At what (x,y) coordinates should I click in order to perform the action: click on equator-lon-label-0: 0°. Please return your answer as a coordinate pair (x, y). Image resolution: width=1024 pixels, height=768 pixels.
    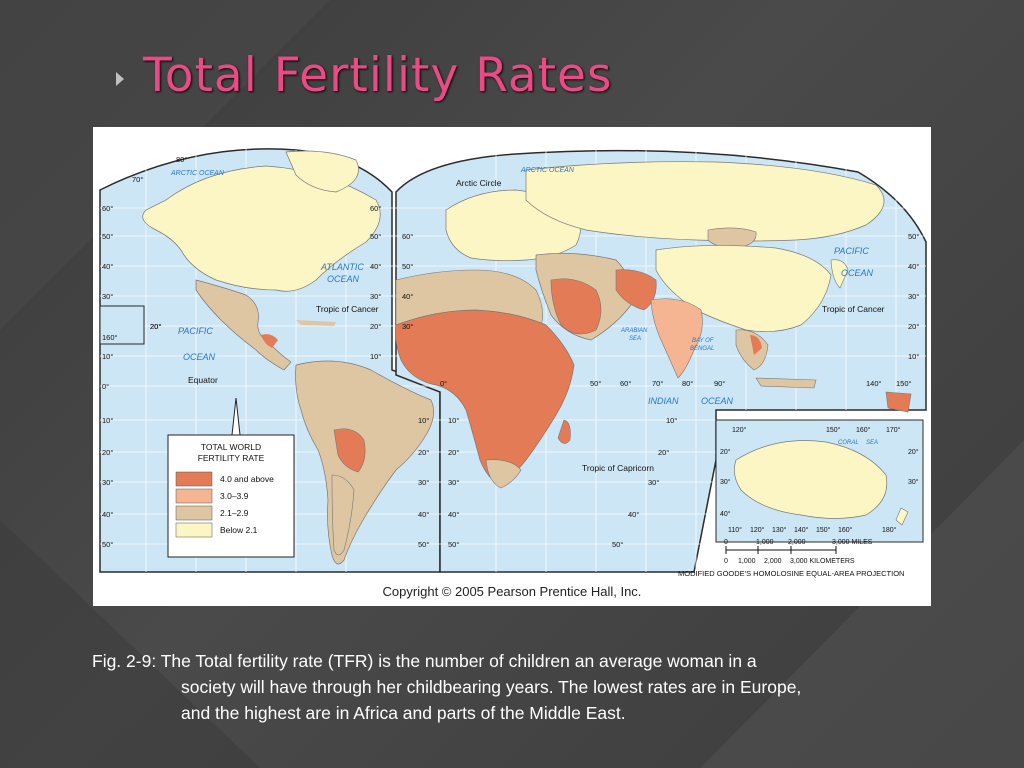
    Looking at the image, I should click on (443, 383).